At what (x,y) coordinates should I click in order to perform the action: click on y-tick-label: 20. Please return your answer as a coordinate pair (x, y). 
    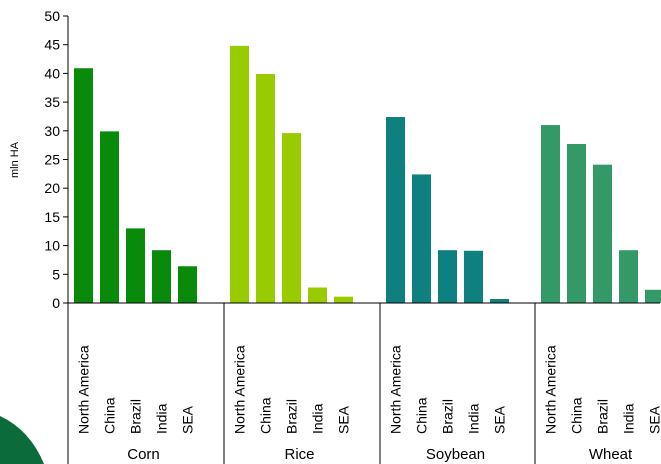
    Looking at the image, I should click on (52, 188).